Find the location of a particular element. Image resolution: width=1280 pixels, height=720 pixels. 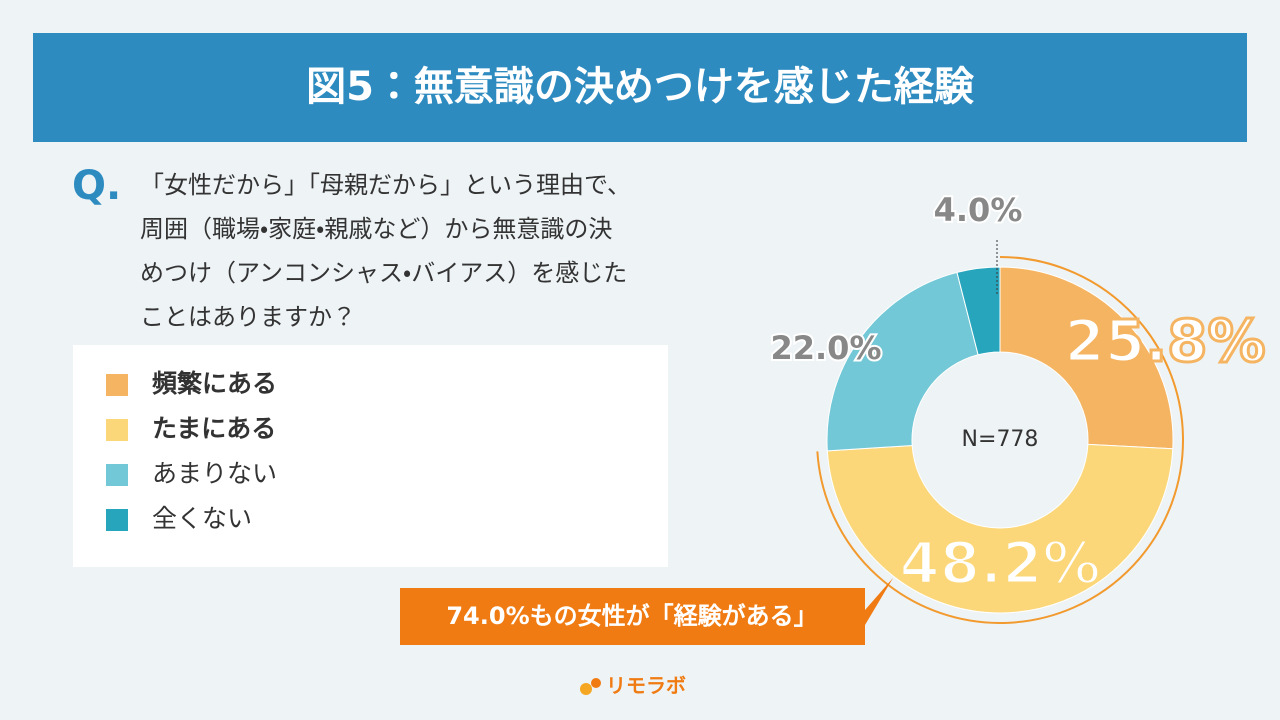

question-line: めつけ（アンコンシャス・バイアス）を感じた is located at coordinates (383, 273).